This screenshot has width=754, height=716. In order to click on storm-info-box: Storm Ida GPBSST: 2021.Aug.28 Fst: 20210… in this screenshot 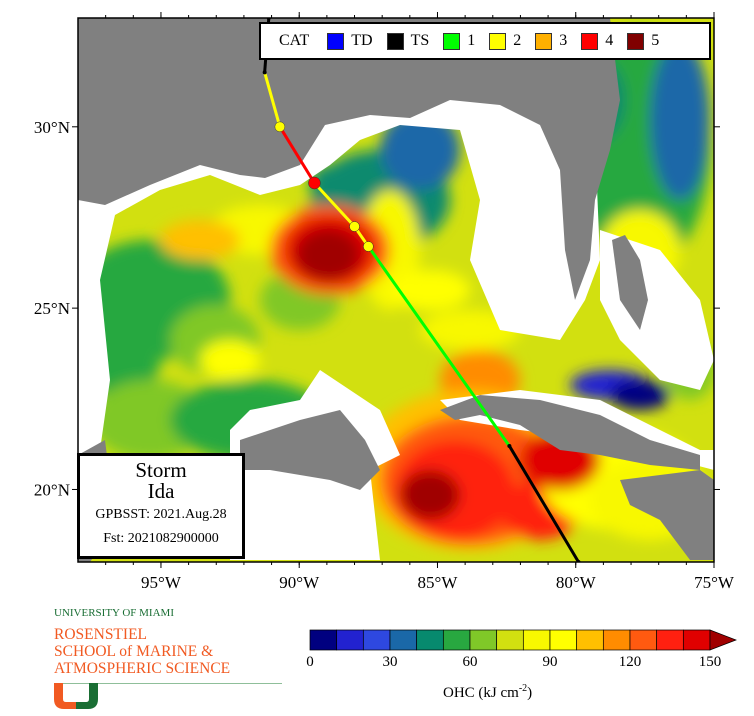, I will do `click(161, 506)`.